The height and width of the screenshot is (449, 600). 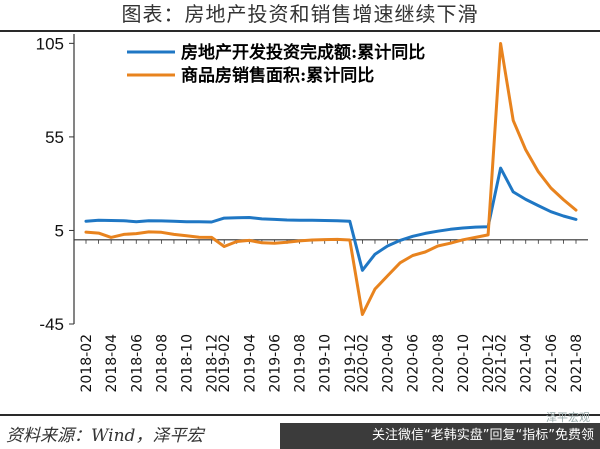 What do you see at coordinates (440, 436) in the screenshot?
I see `watermark-banner: 关注微信“老韩实盘”回复“指标”免费领` at bounding box center [440, 436].